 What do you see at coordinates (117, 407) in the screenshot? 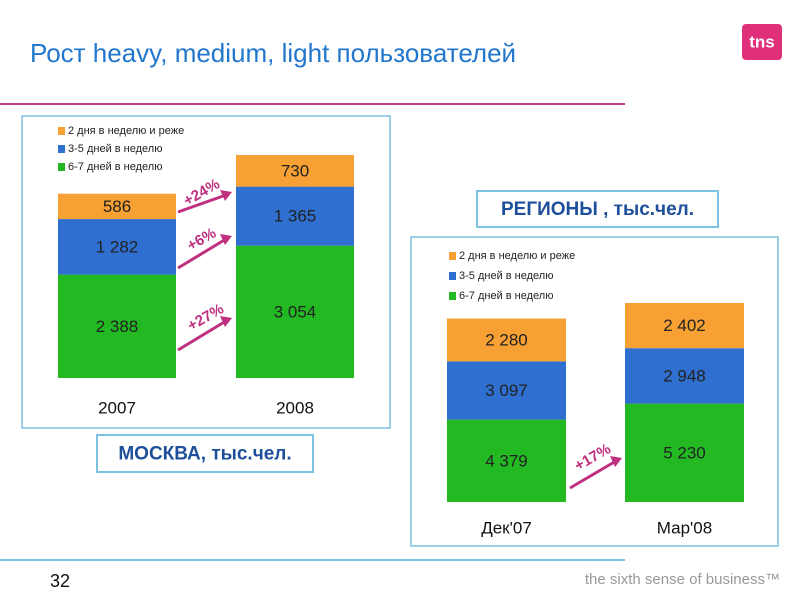
I see `x-tick-label: 2007` at bounding box center [117, 407].